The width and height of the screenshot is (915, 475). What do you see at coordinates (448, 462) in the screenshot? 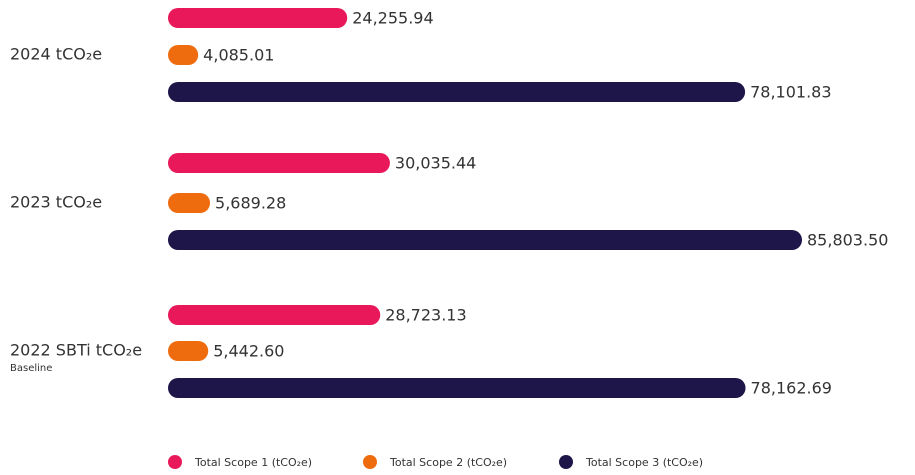
I see `legend-label: Total Scope 2 (tCO₂e)` at bounding box center [448, 462].